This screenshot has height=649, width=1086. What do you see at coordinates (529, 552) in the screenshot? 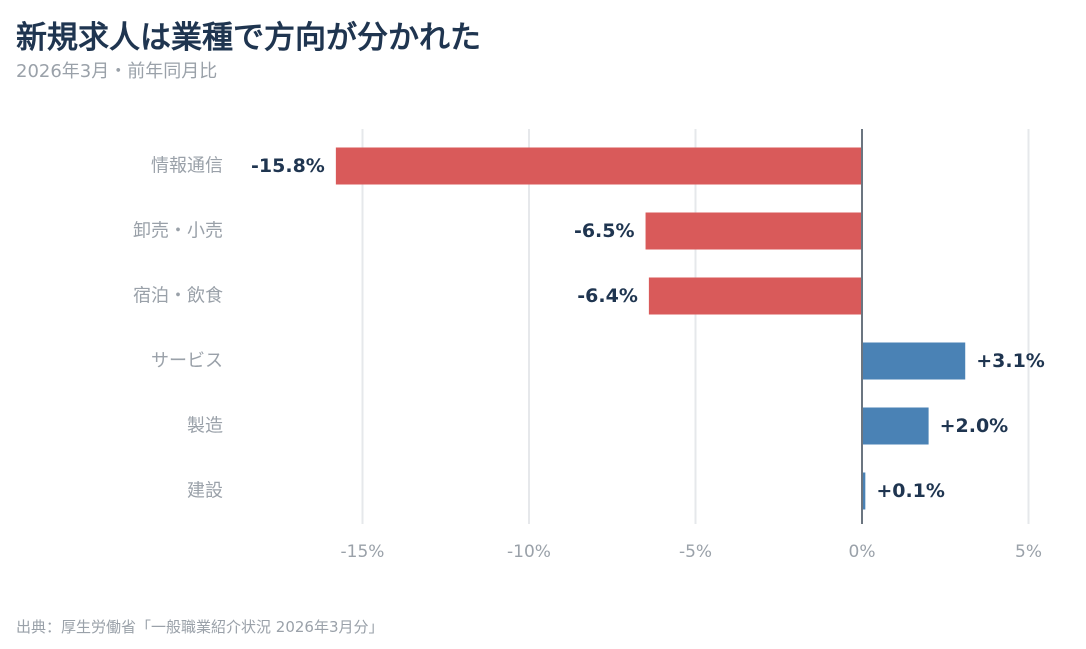
I see `x-tick-label: -10%` at bounding box center [529, 552].